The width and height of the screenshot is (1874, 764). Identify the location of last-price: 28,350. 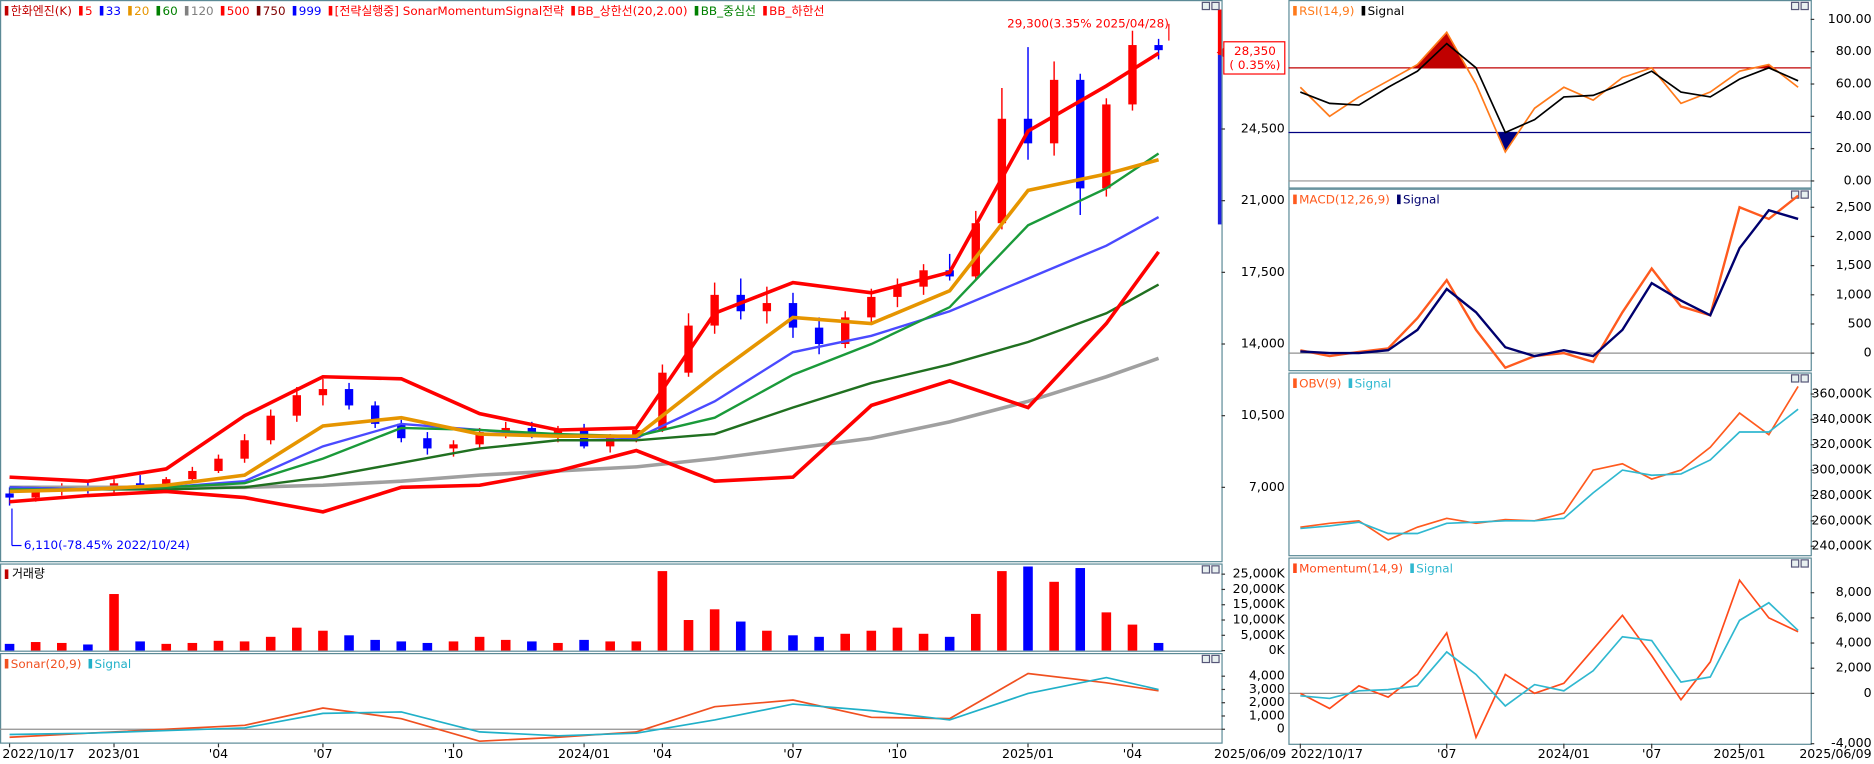
(1255, 51).